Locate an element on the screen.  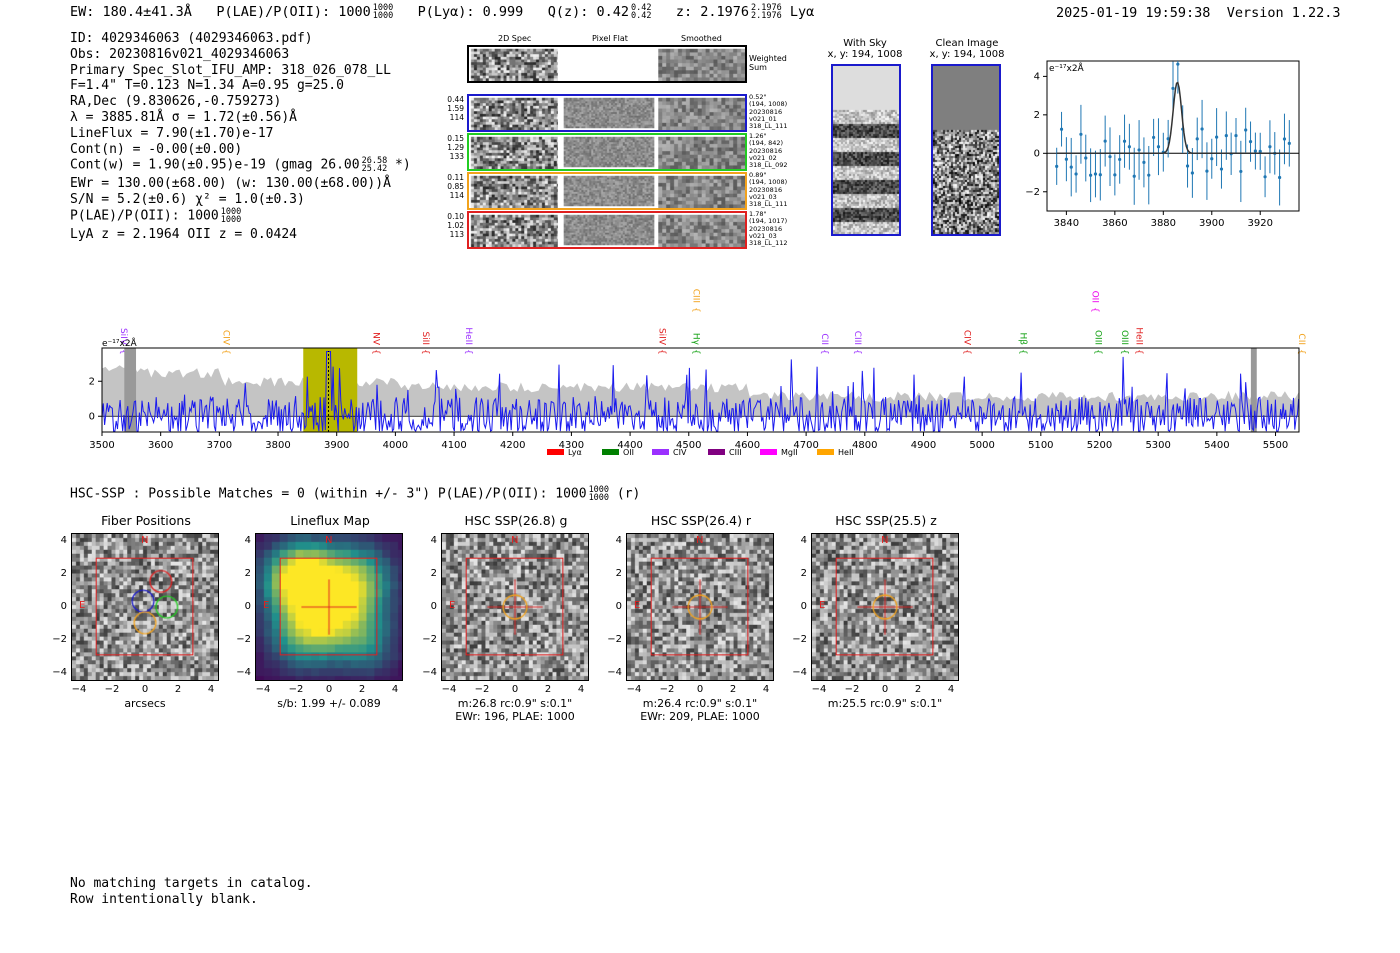
info-plae-lo: 1000 is located at coordinates (231, 219).